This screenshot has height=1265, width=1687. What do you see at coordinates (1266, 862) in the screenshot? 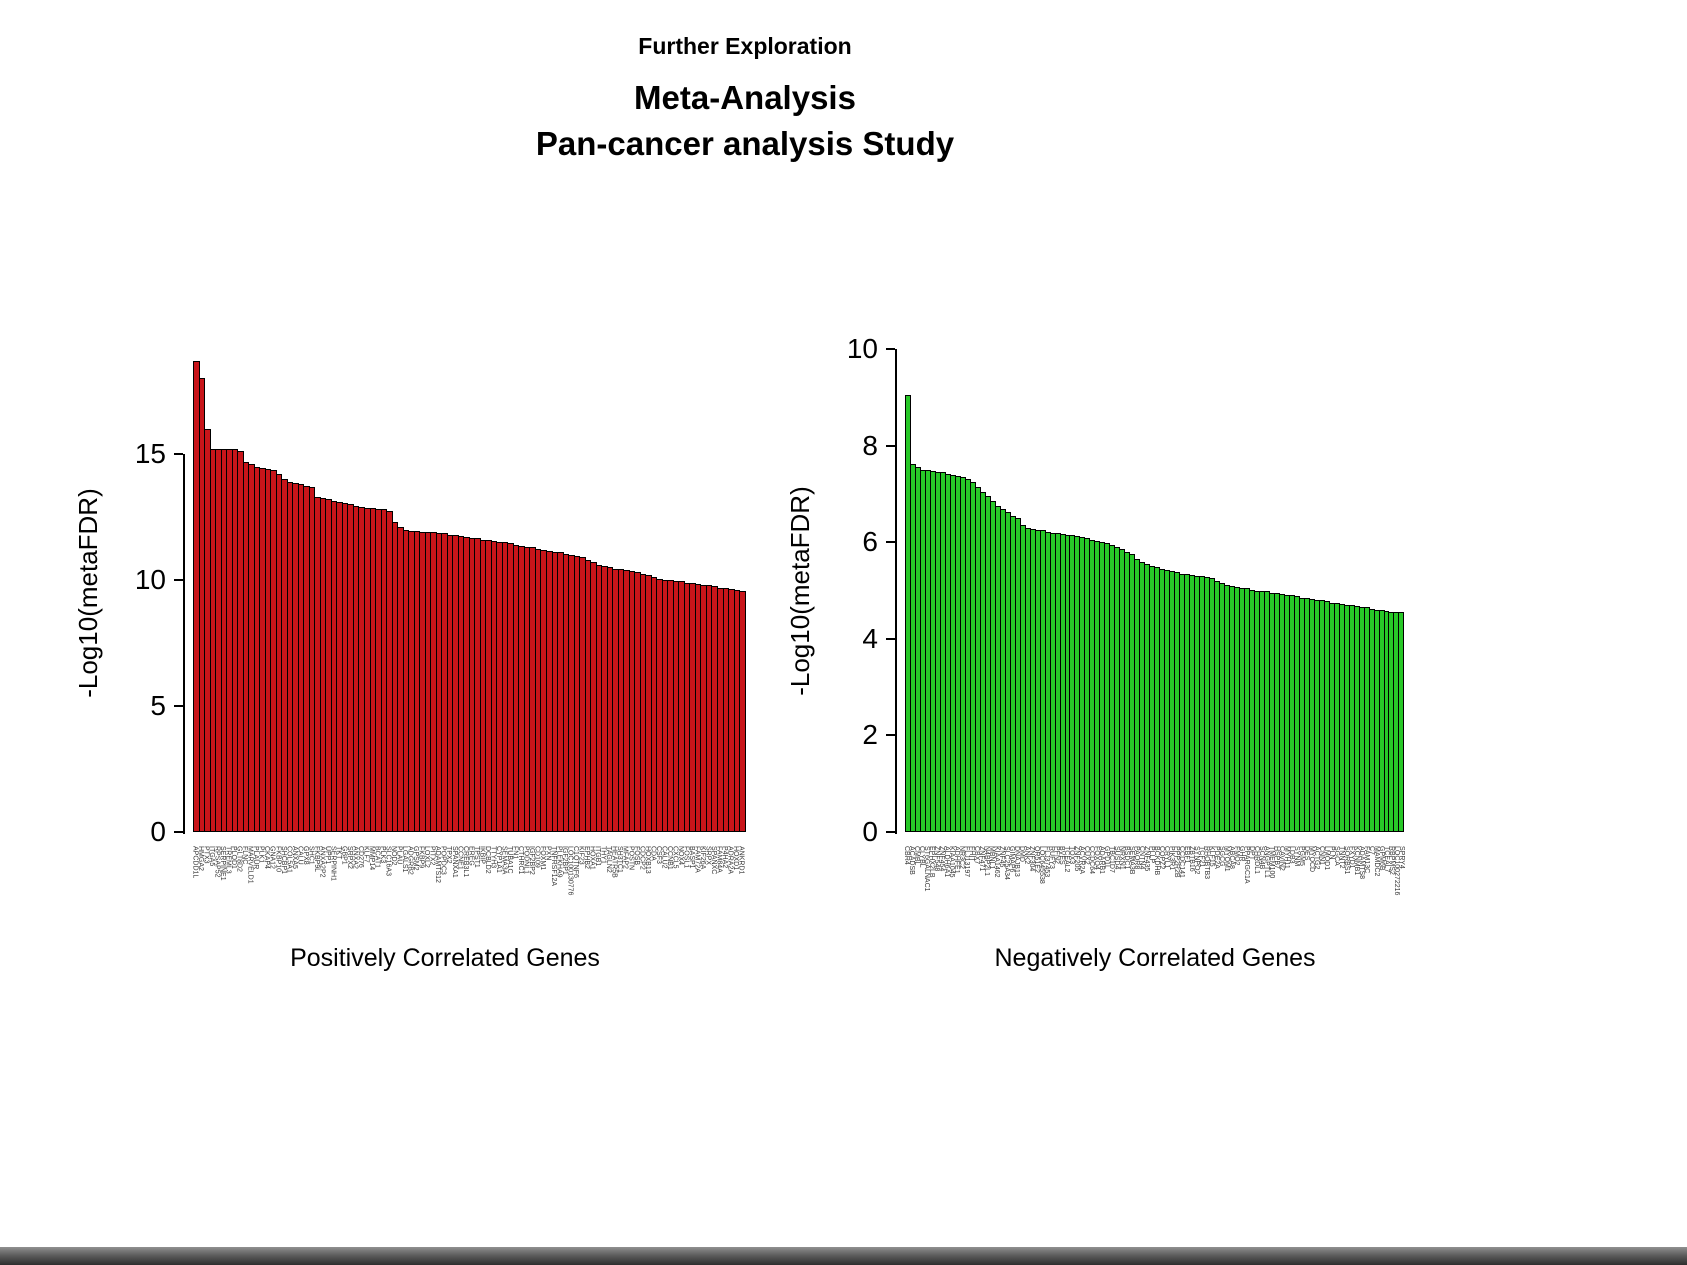
I see `gene-label: ANGPTL1` at bounding box center [1266, 862].